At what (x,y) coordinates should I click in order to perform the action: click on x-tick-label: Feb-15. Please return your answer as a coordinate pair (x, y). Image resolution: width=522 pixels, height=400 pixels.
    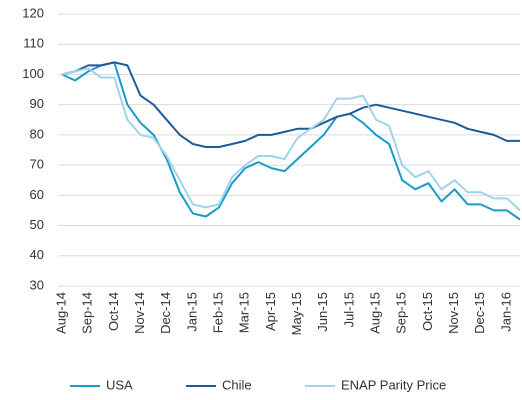
    Looking at the image, I should click on (217, 312).